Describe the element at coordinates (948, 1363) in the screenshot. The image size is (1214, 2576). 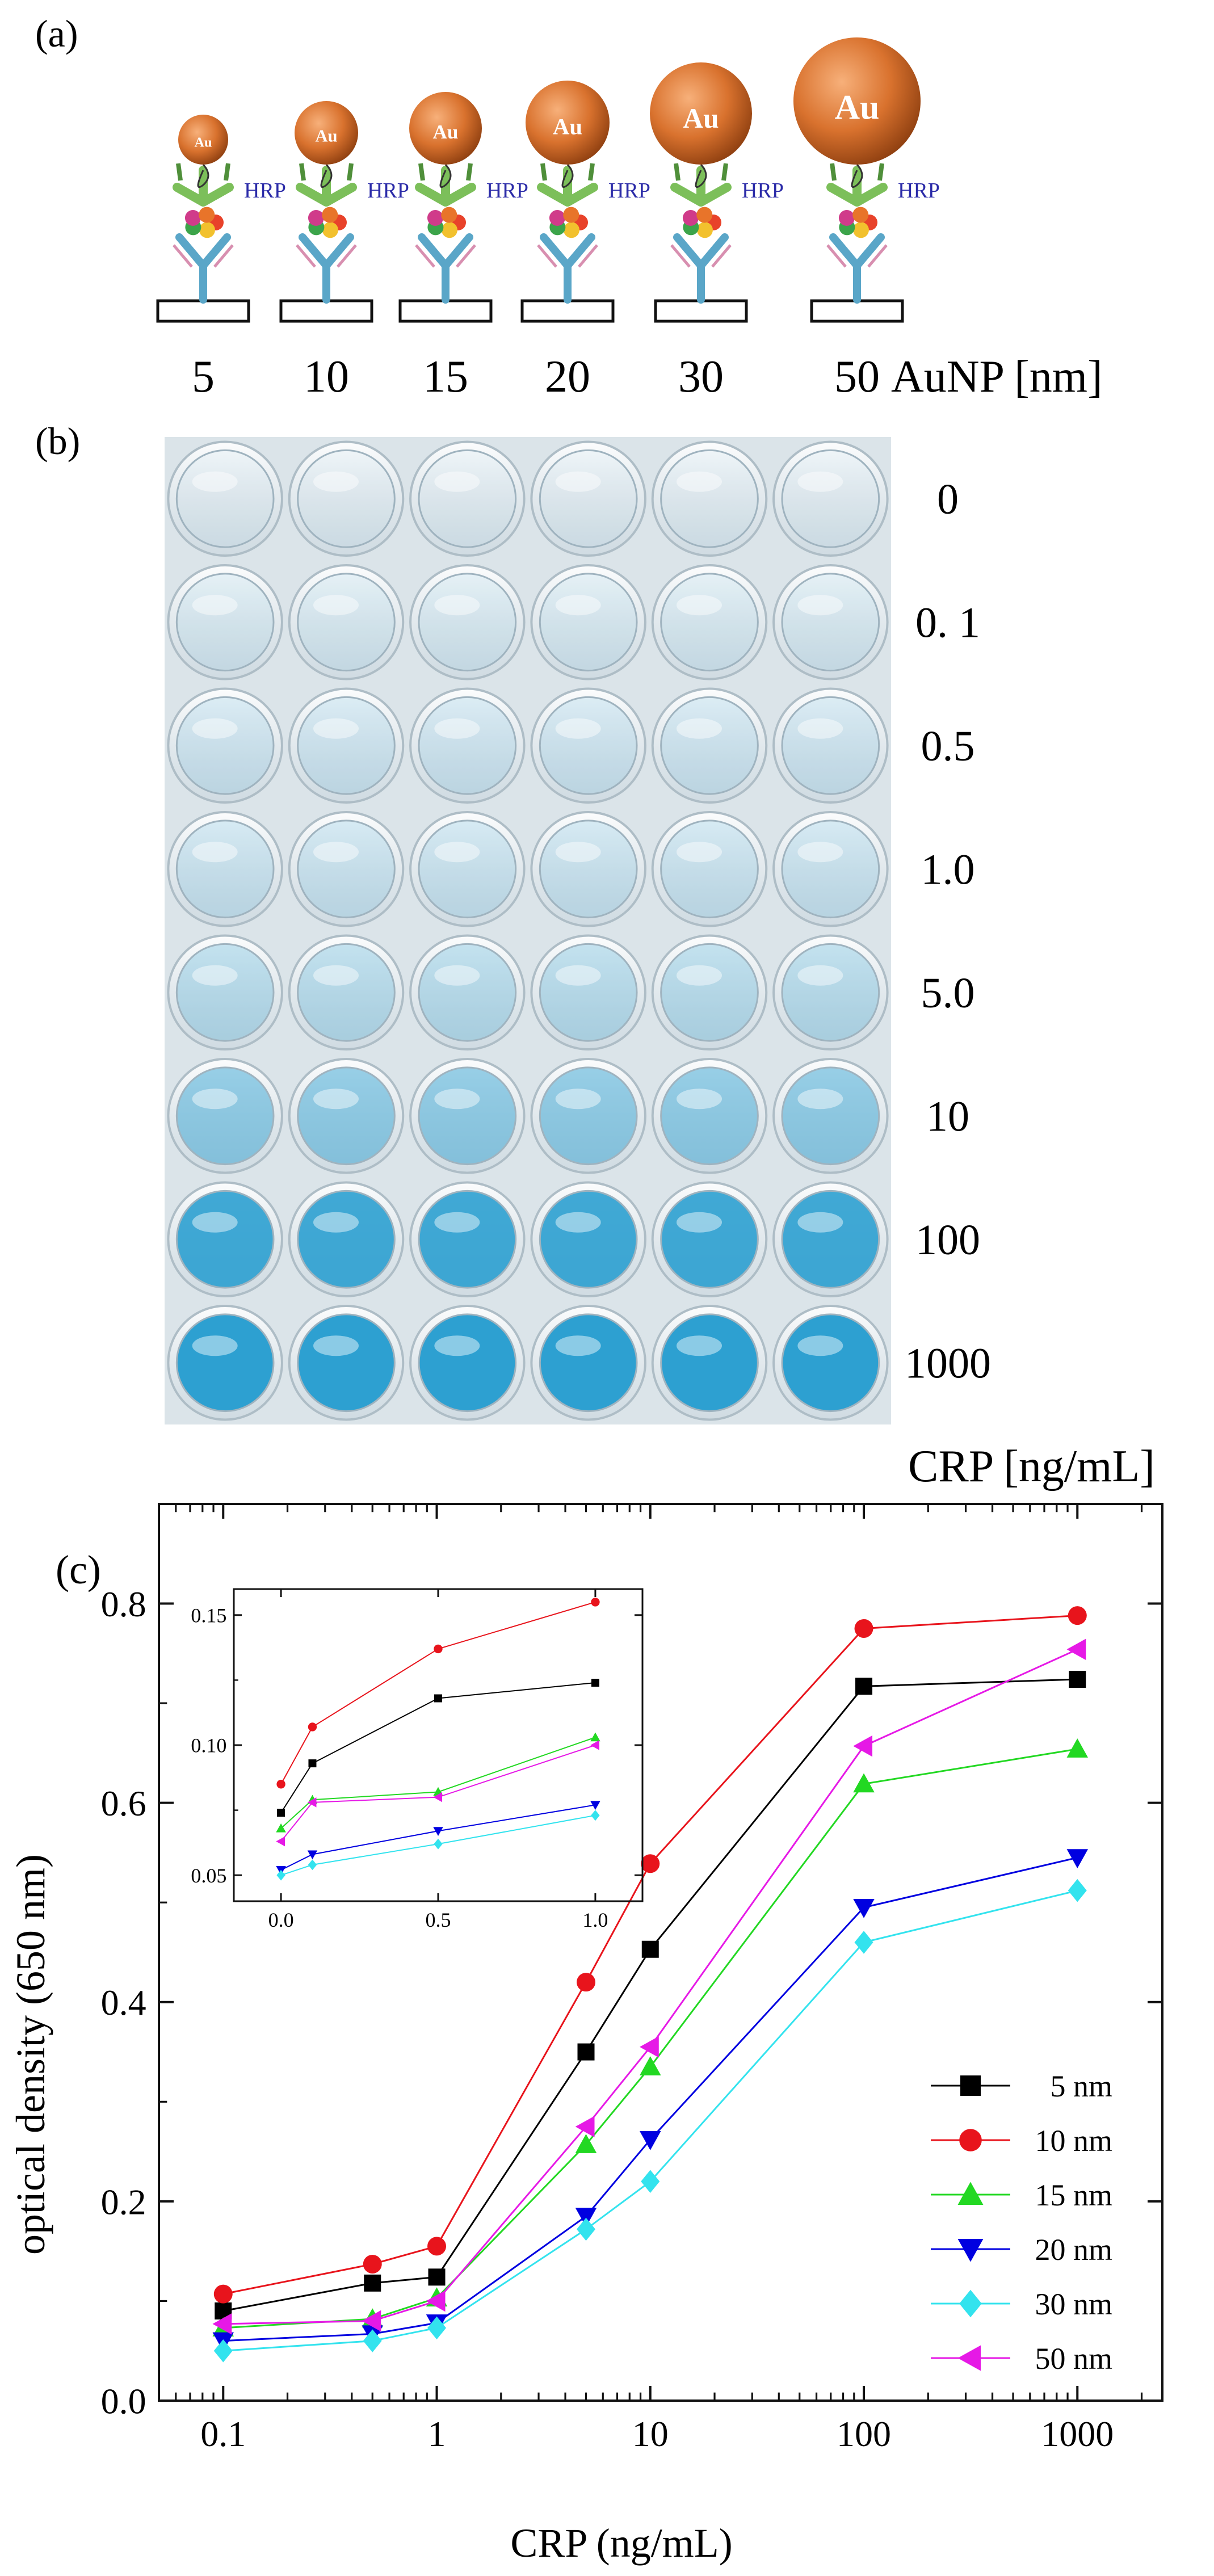
I see `concentration-label: 1000` at that location.